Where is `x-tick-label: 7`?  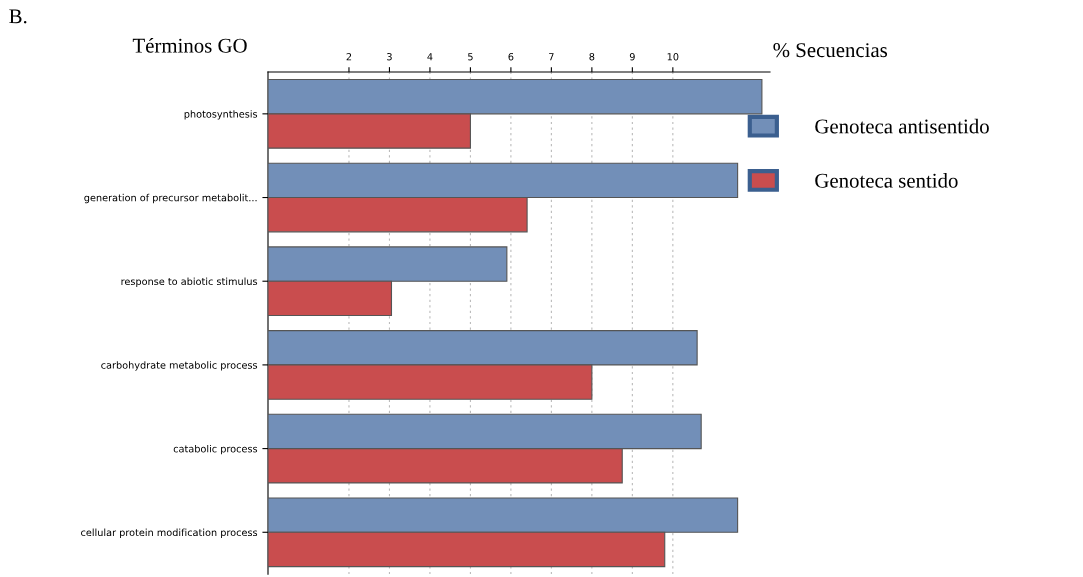 x-tick-label: 7 is located at coordinates (551, 57).